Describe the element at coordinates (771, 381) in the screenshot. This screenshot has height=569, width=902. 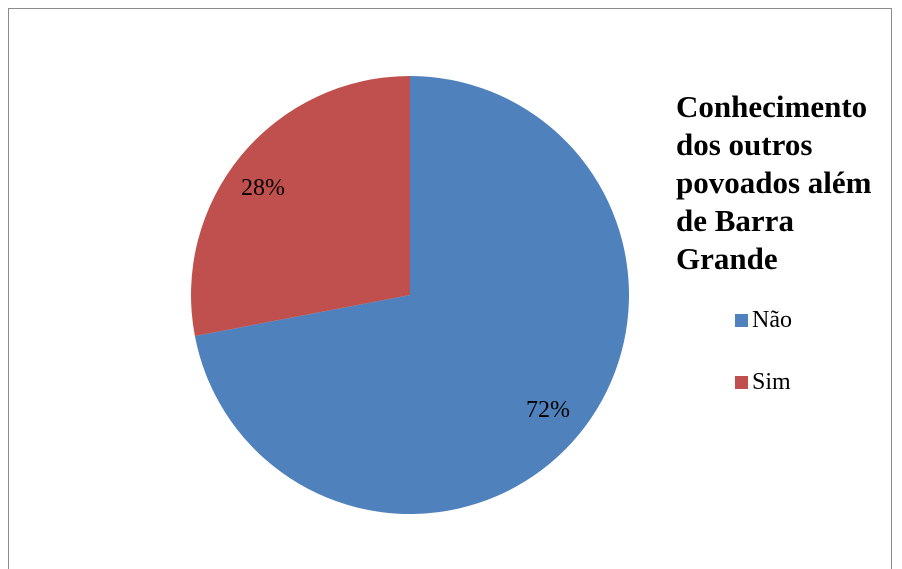
I see `legend-label-sim: Sim` at that location.